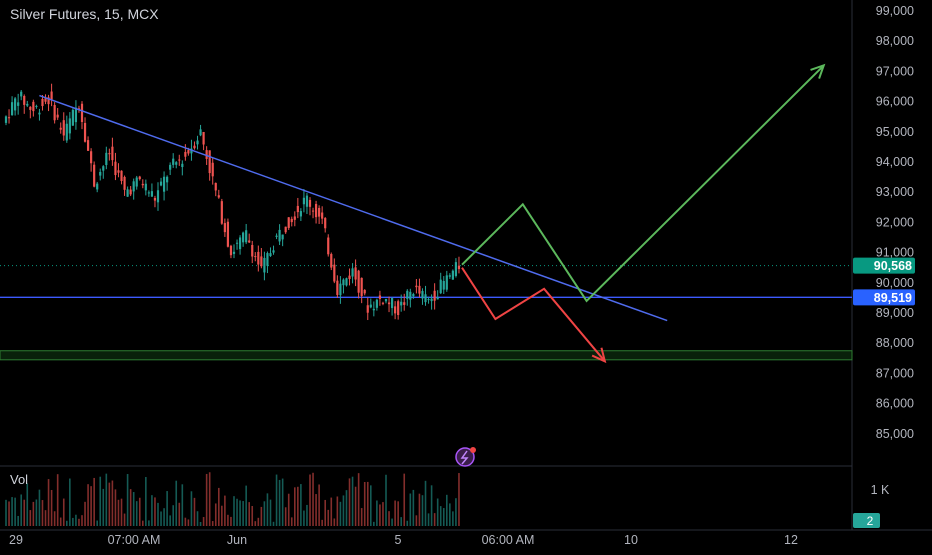  I want to click on support-zone, so click(426, 355).